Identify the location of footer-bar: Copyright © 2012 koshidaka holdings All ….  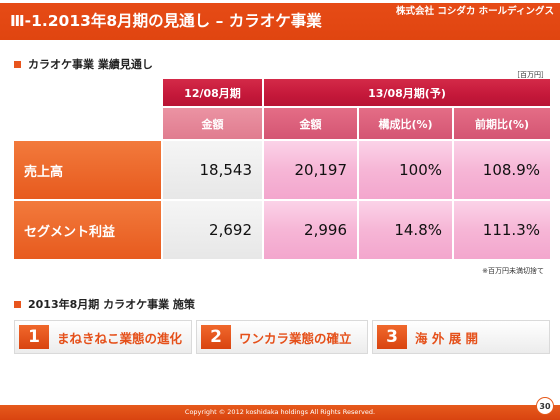
(280, 412).